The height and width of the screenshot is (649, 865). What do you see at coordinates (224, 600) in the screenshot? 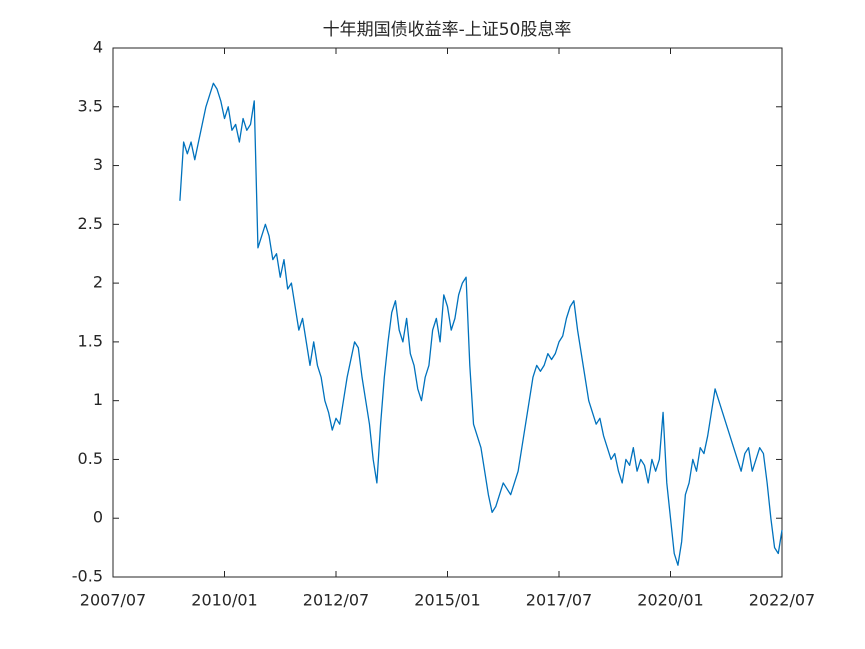
I see `x-tick-label: 2010/01` at bounding box center [224, 600].